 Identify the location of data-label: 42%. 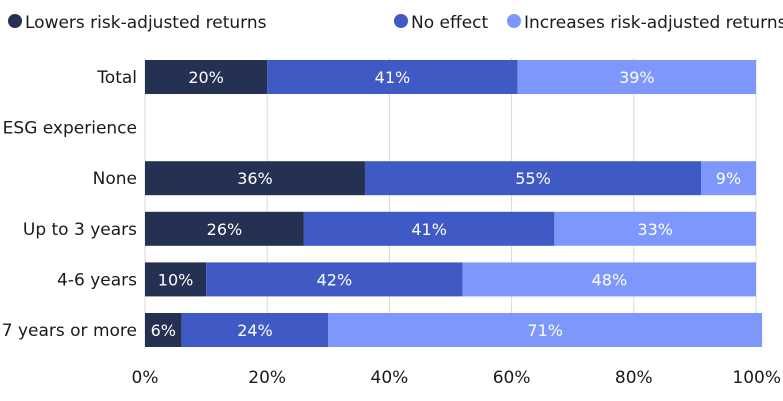
(335, 279).